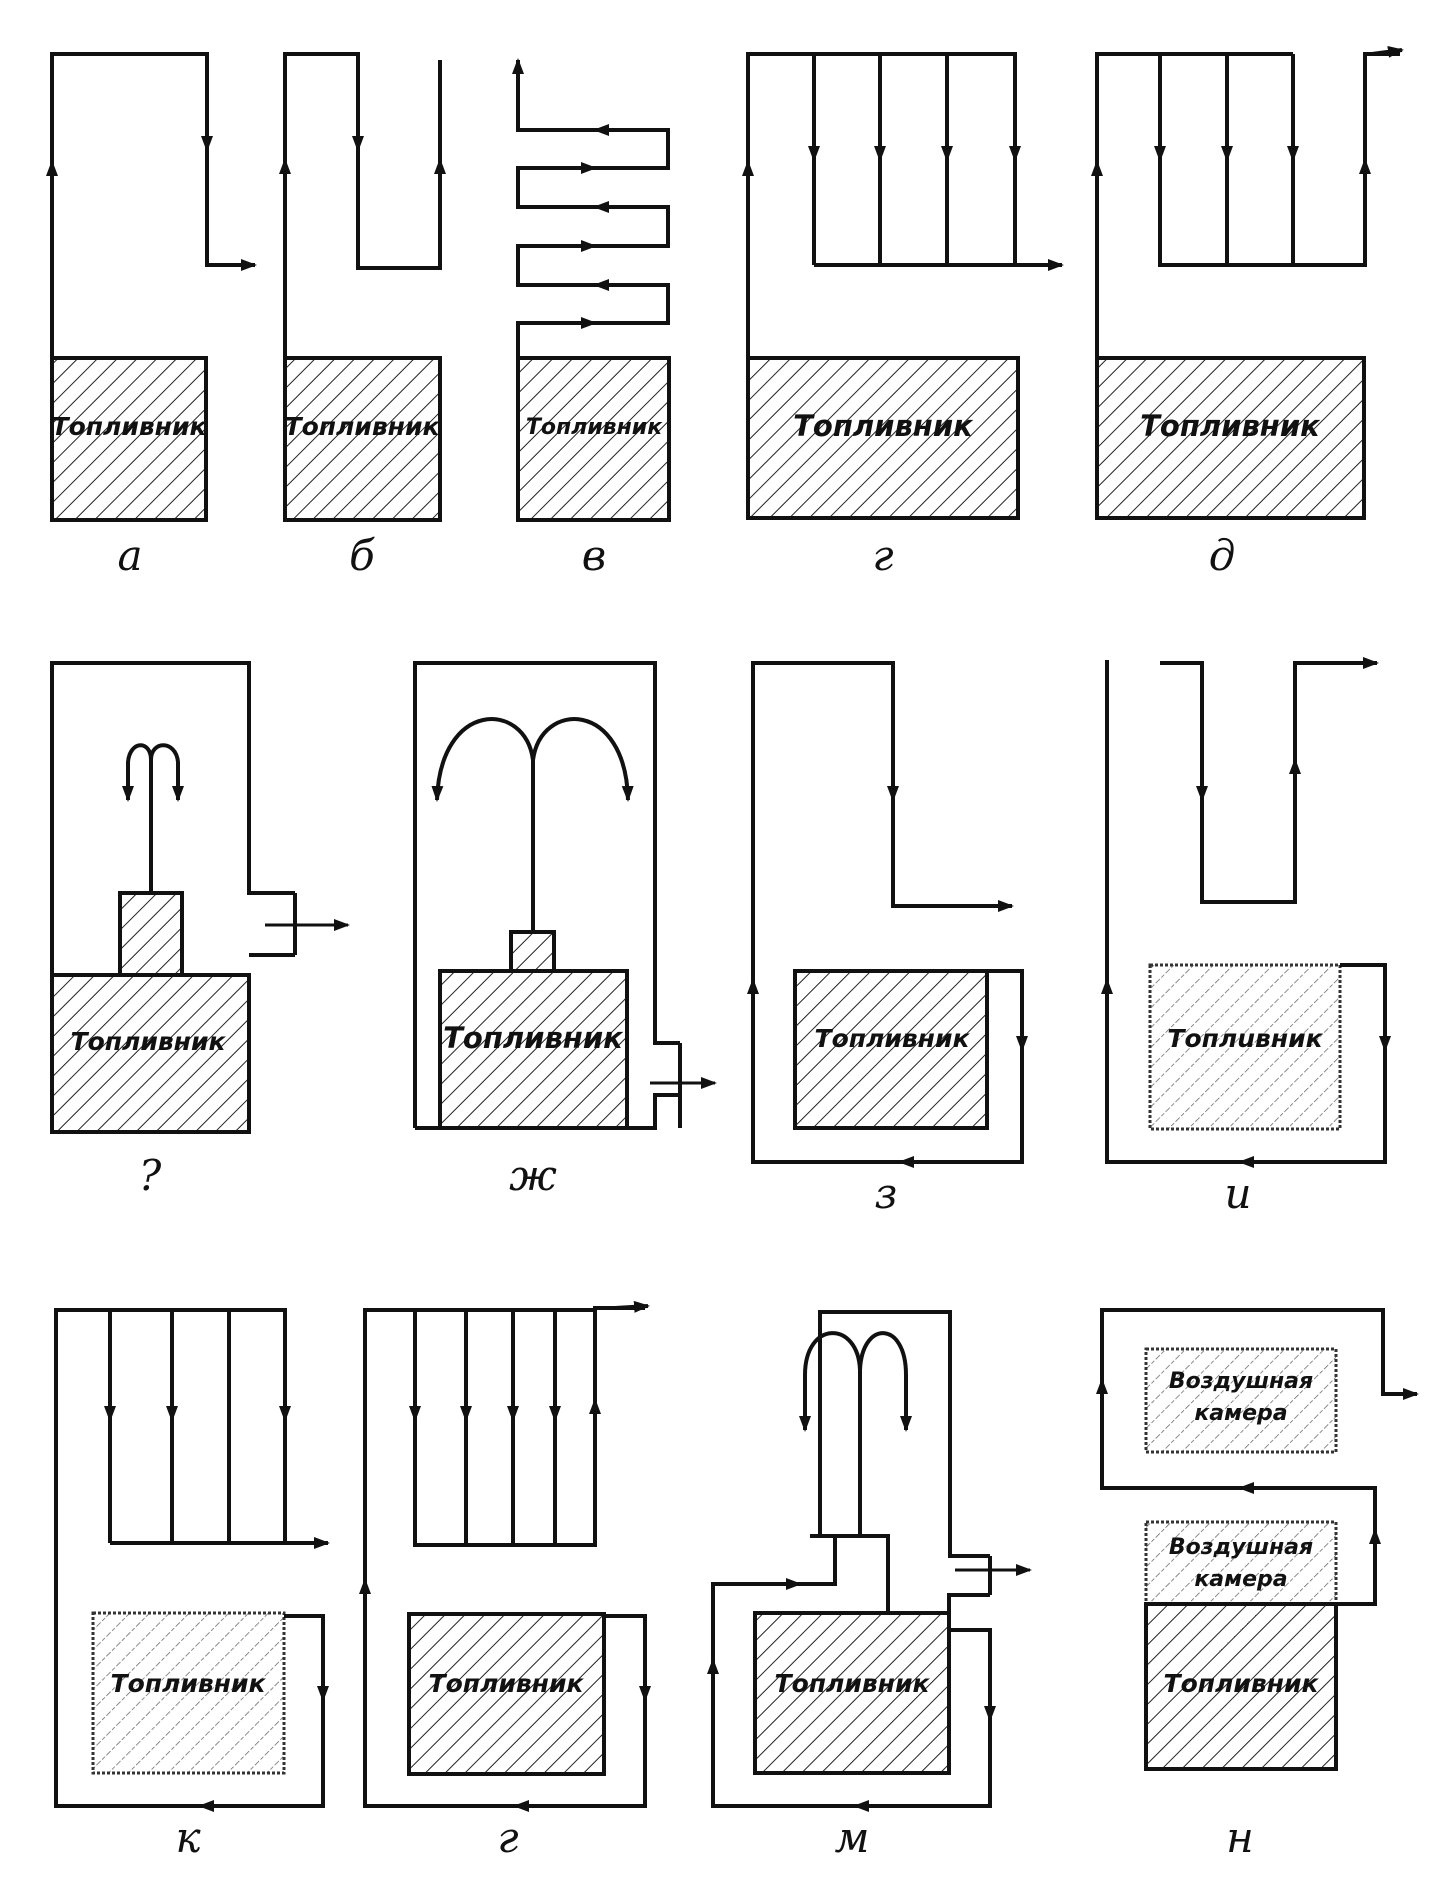  I want to click on scheme-k: Топливник к, so click(192, 1585).